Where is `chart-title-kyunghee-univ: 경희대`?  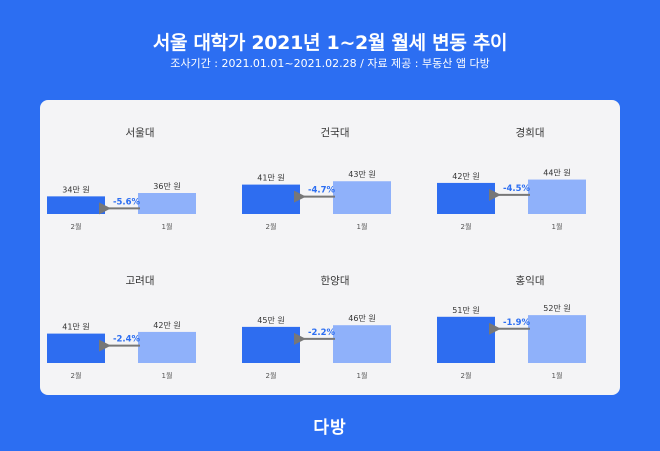 chart-title-kyunghee-univ: 경희대 is located at coordinates (530, 133).